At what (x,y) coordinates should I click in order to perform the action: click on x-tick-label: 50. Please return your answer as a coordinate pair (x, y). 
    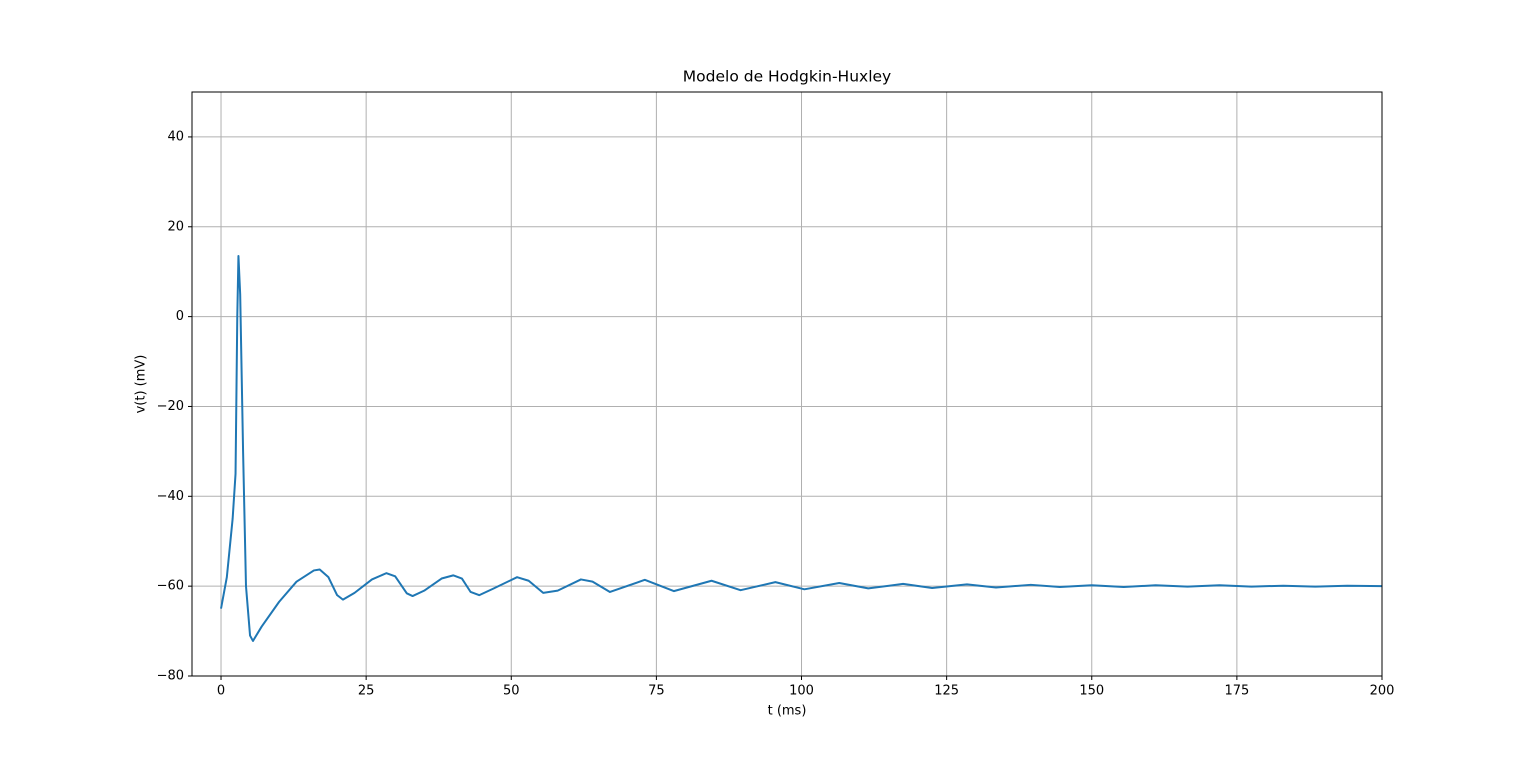
    Looking at the image, I should click on (511, 691).